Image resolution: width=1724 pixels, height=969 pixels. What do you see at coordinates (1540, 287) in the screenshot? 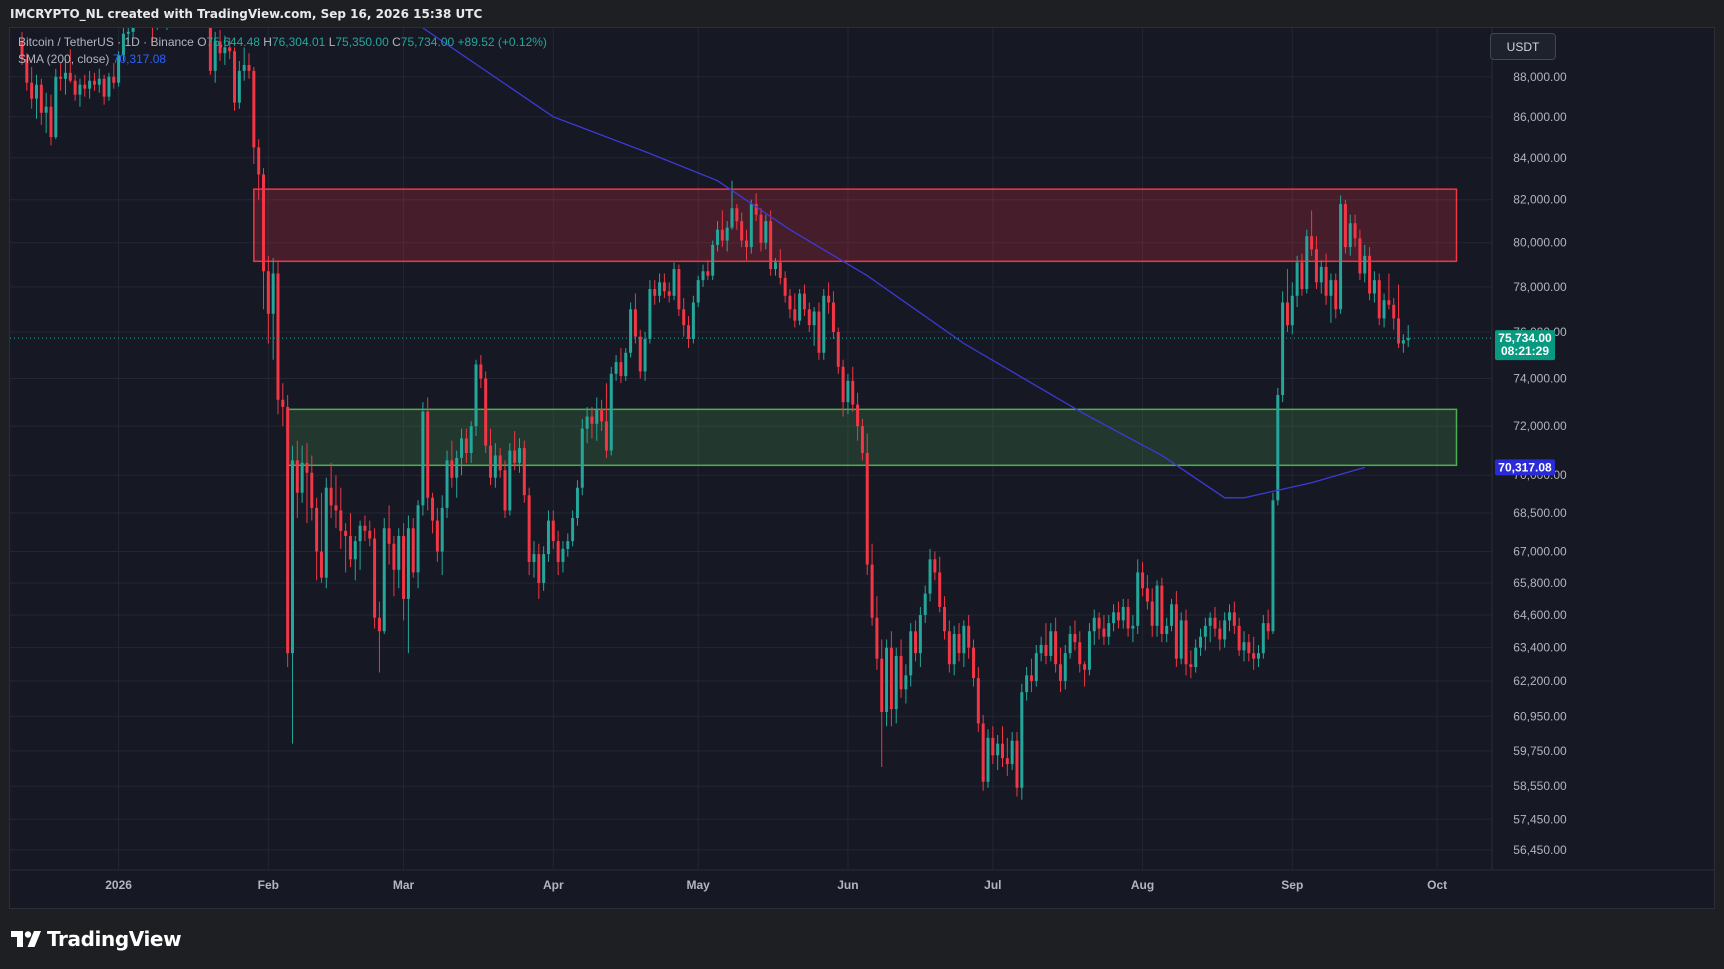
I see `price-tick-label: 78,000.00` at bounding box center [1540, 287].